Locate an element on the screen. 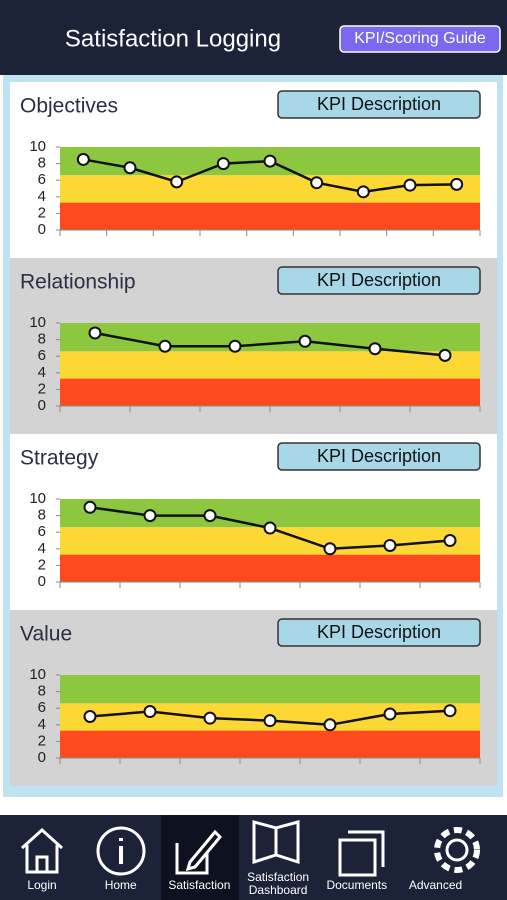 Image resolution: width=507 pixels, height=900 pixels. nav-active is located at coordinates (200, 857).